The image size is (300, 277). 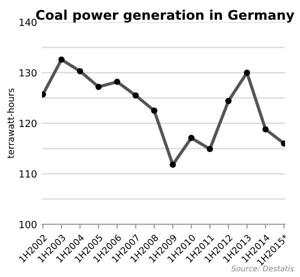 I want to click on y-tick-label: 120, so click(x=28, y=124).